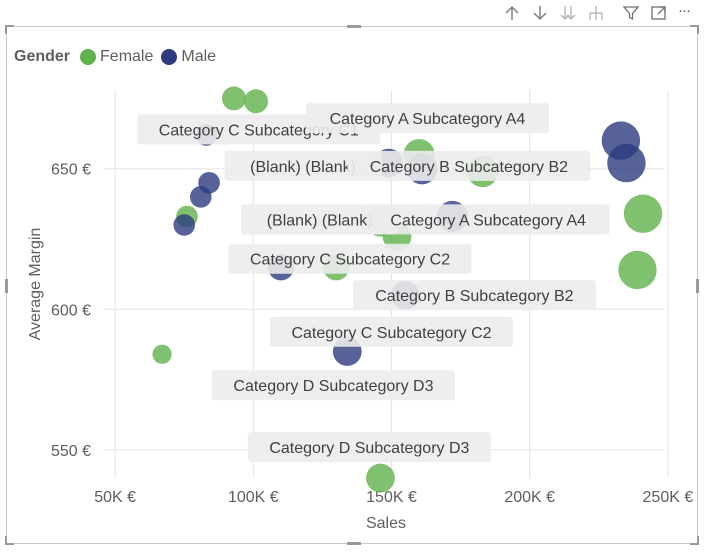 The width and height of the screenshot is (706, 552). Describe the element at coordinates (127, 56) in the screenshot. I see `legend-label-female: Female` at that location.